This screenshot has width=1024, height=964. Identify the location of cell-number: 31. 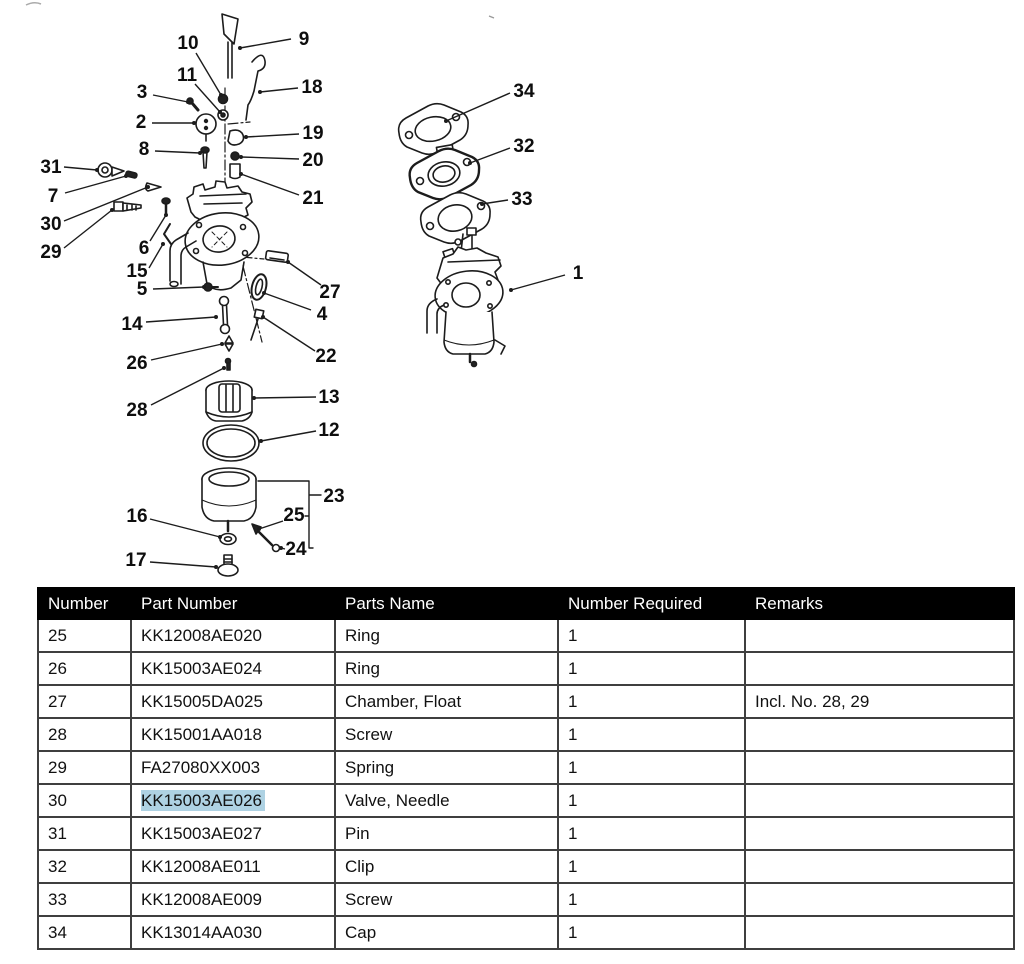
(84, 833).